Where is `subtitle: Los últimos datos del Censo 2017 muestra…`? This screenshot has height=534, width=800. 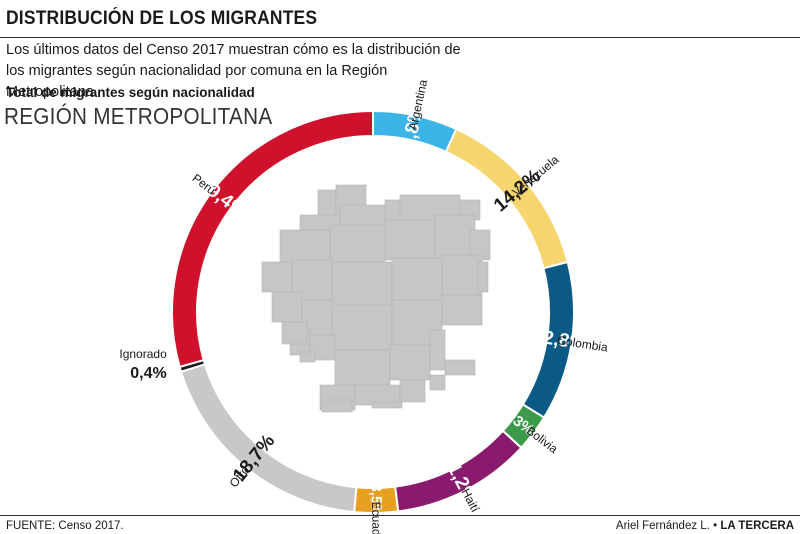 subtitle: Los últimos datos del Censo 2017 muestra… is located at coordinates (233, 71).